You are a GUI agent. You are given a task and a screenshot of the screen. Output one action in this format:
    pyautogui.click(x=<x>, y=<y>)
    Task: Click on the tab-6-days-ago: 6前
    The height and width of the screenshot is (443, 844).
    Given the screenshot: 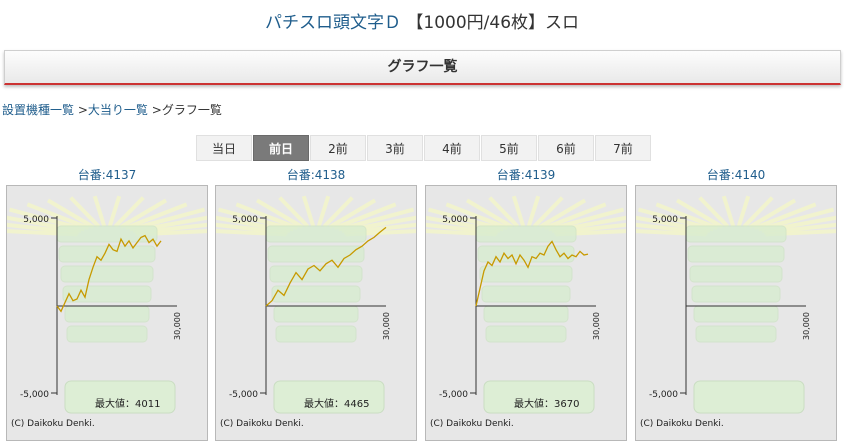 What is the action you would take?
    pyautogui.click(x=566, y=148)
    